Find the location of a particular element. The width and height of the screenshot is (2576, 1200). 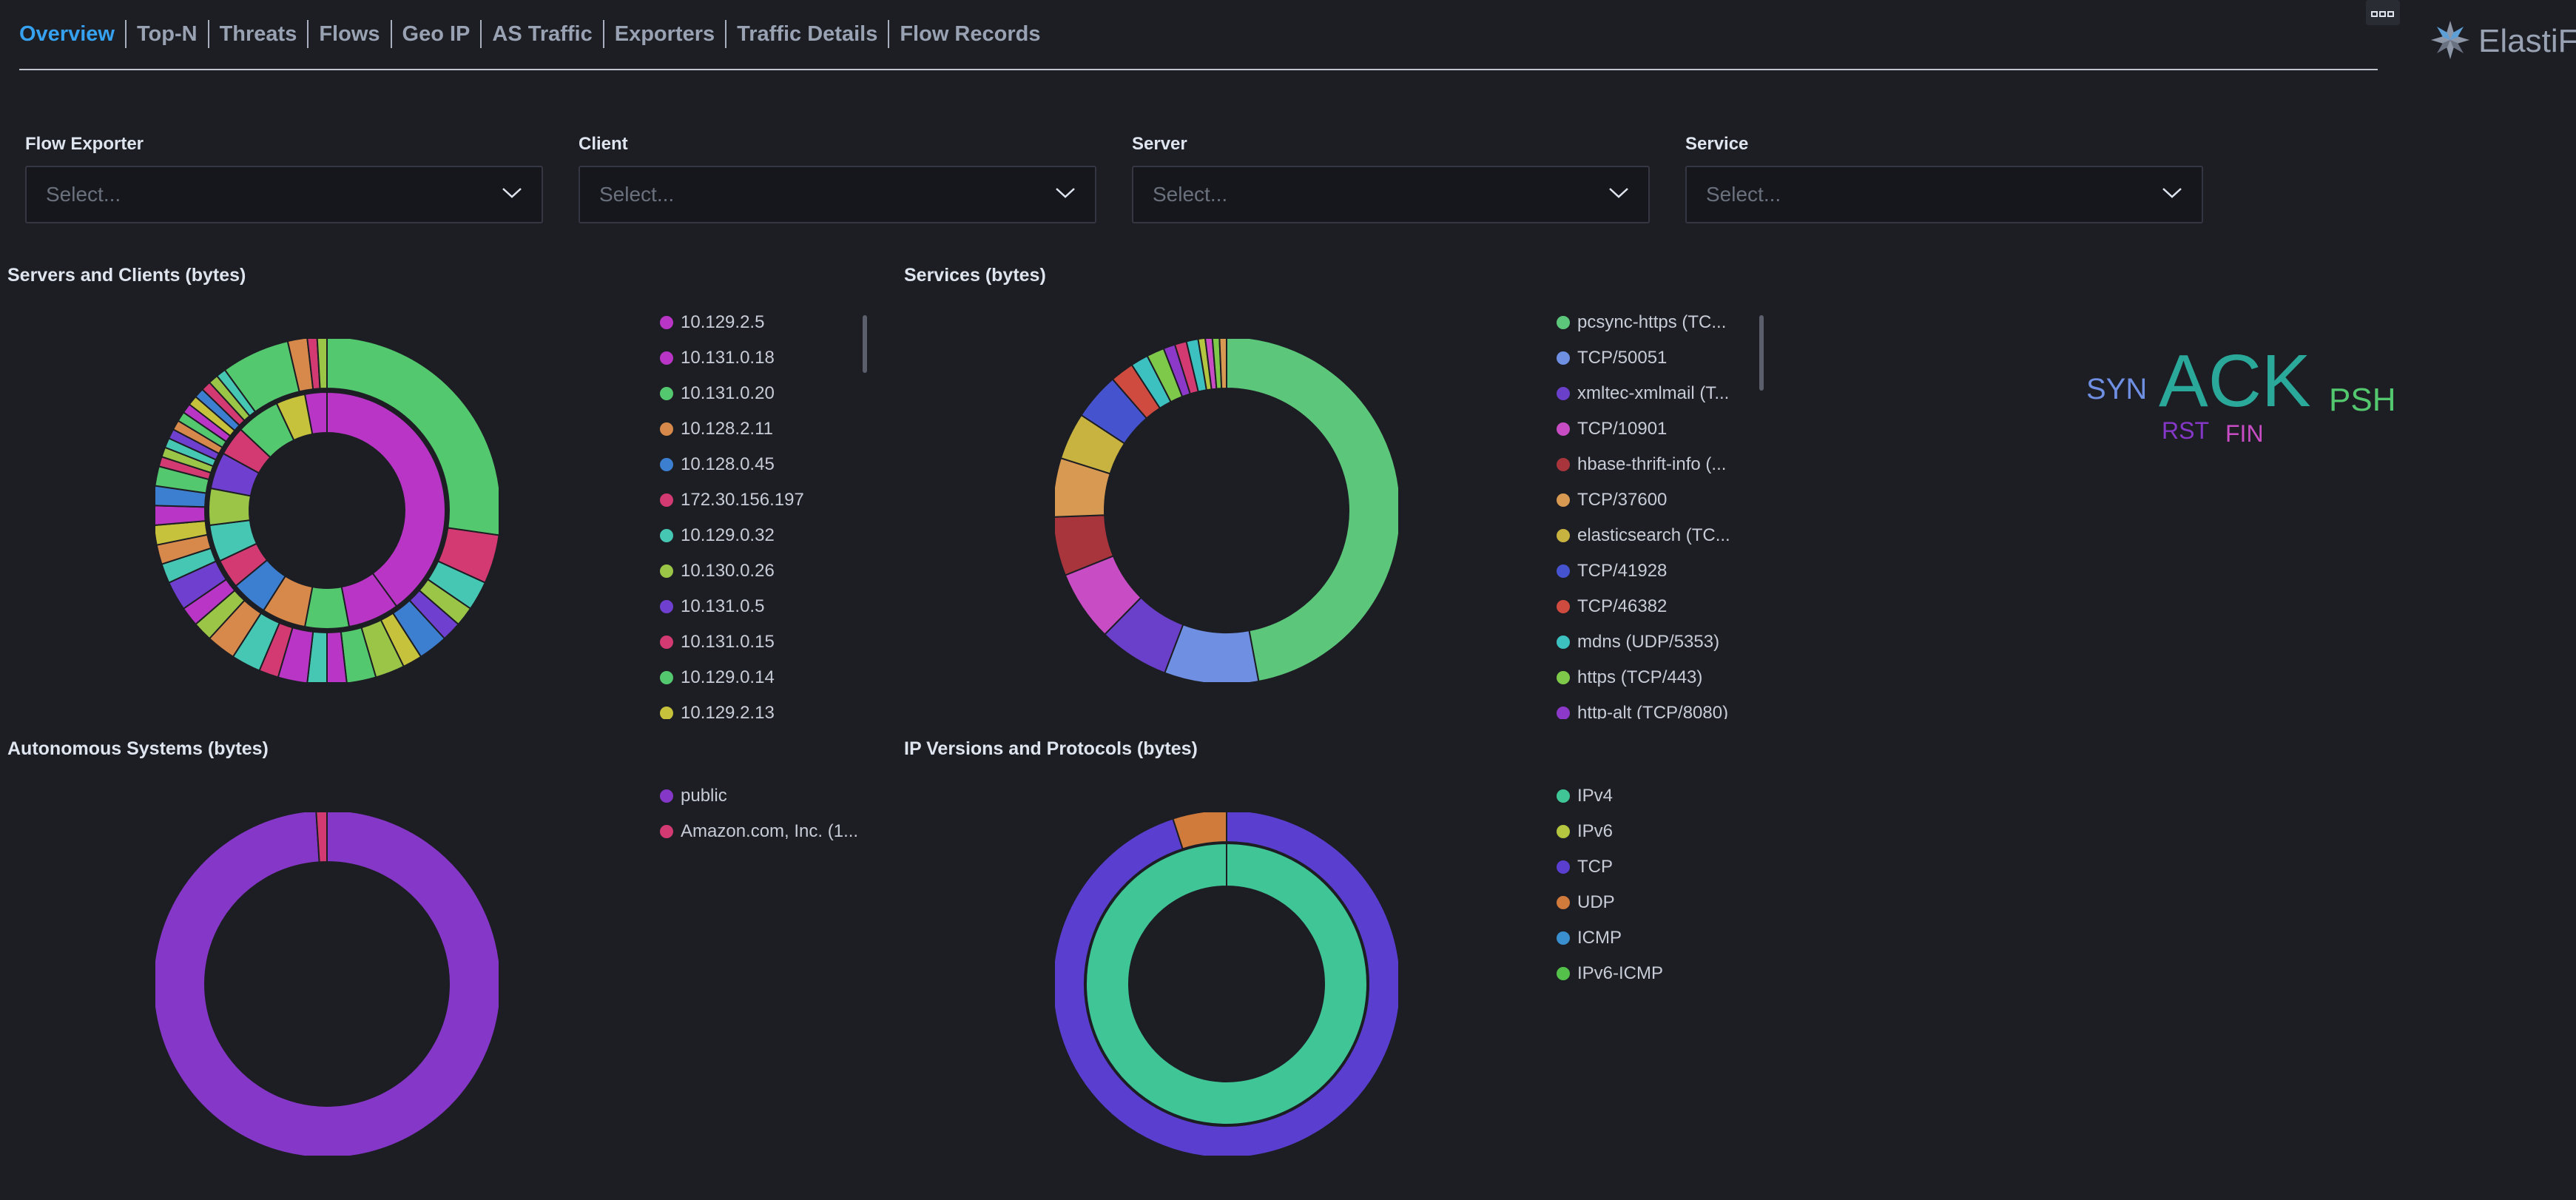

tab-exporters: Exporters is located at coordinates (664, 33).